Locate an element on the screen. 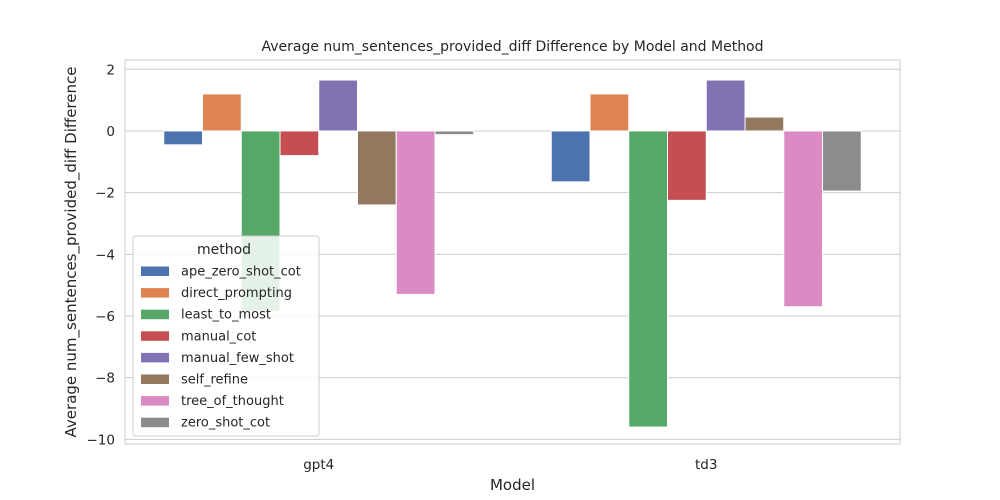 The height and width of the screenshot is (500, 1000). x-tick-label: gpt4 is located at coordinates (318, 465).